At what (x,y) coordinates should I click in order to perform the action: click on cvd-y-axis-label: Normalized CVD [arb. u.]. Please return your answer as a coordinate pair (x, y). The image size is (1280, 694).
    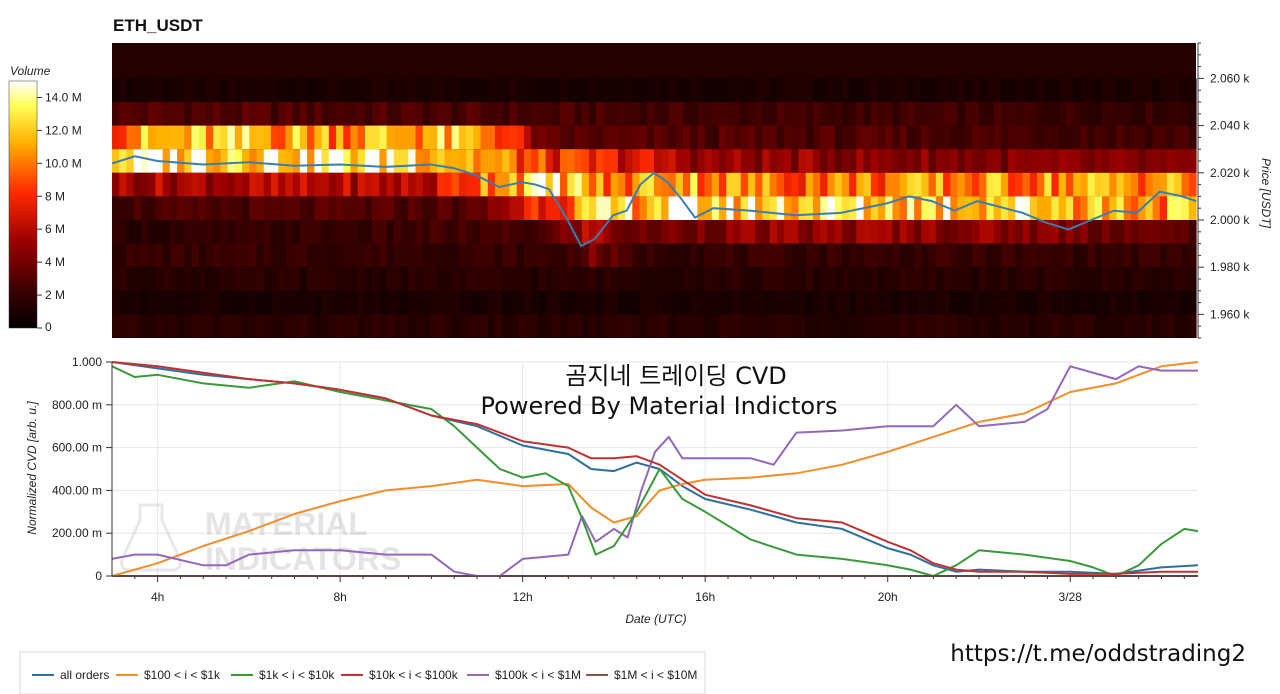
    Looking at the image, I should click on (32, 468).